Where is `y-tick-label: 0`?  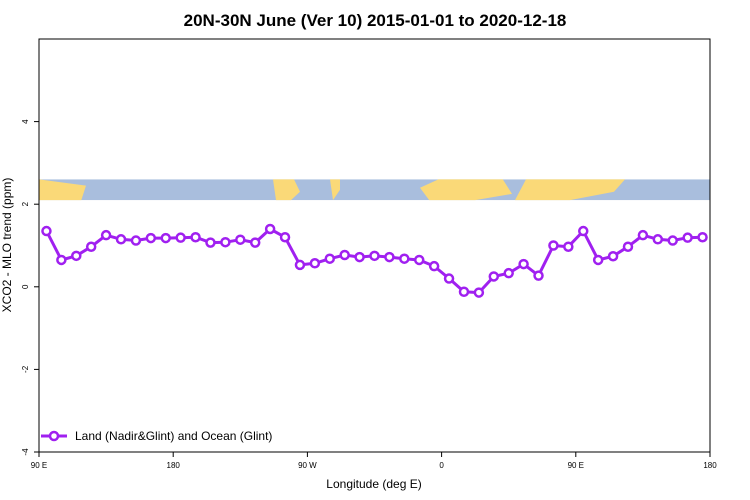 y-tick-label: 0 is located at coordinates (25, 286).